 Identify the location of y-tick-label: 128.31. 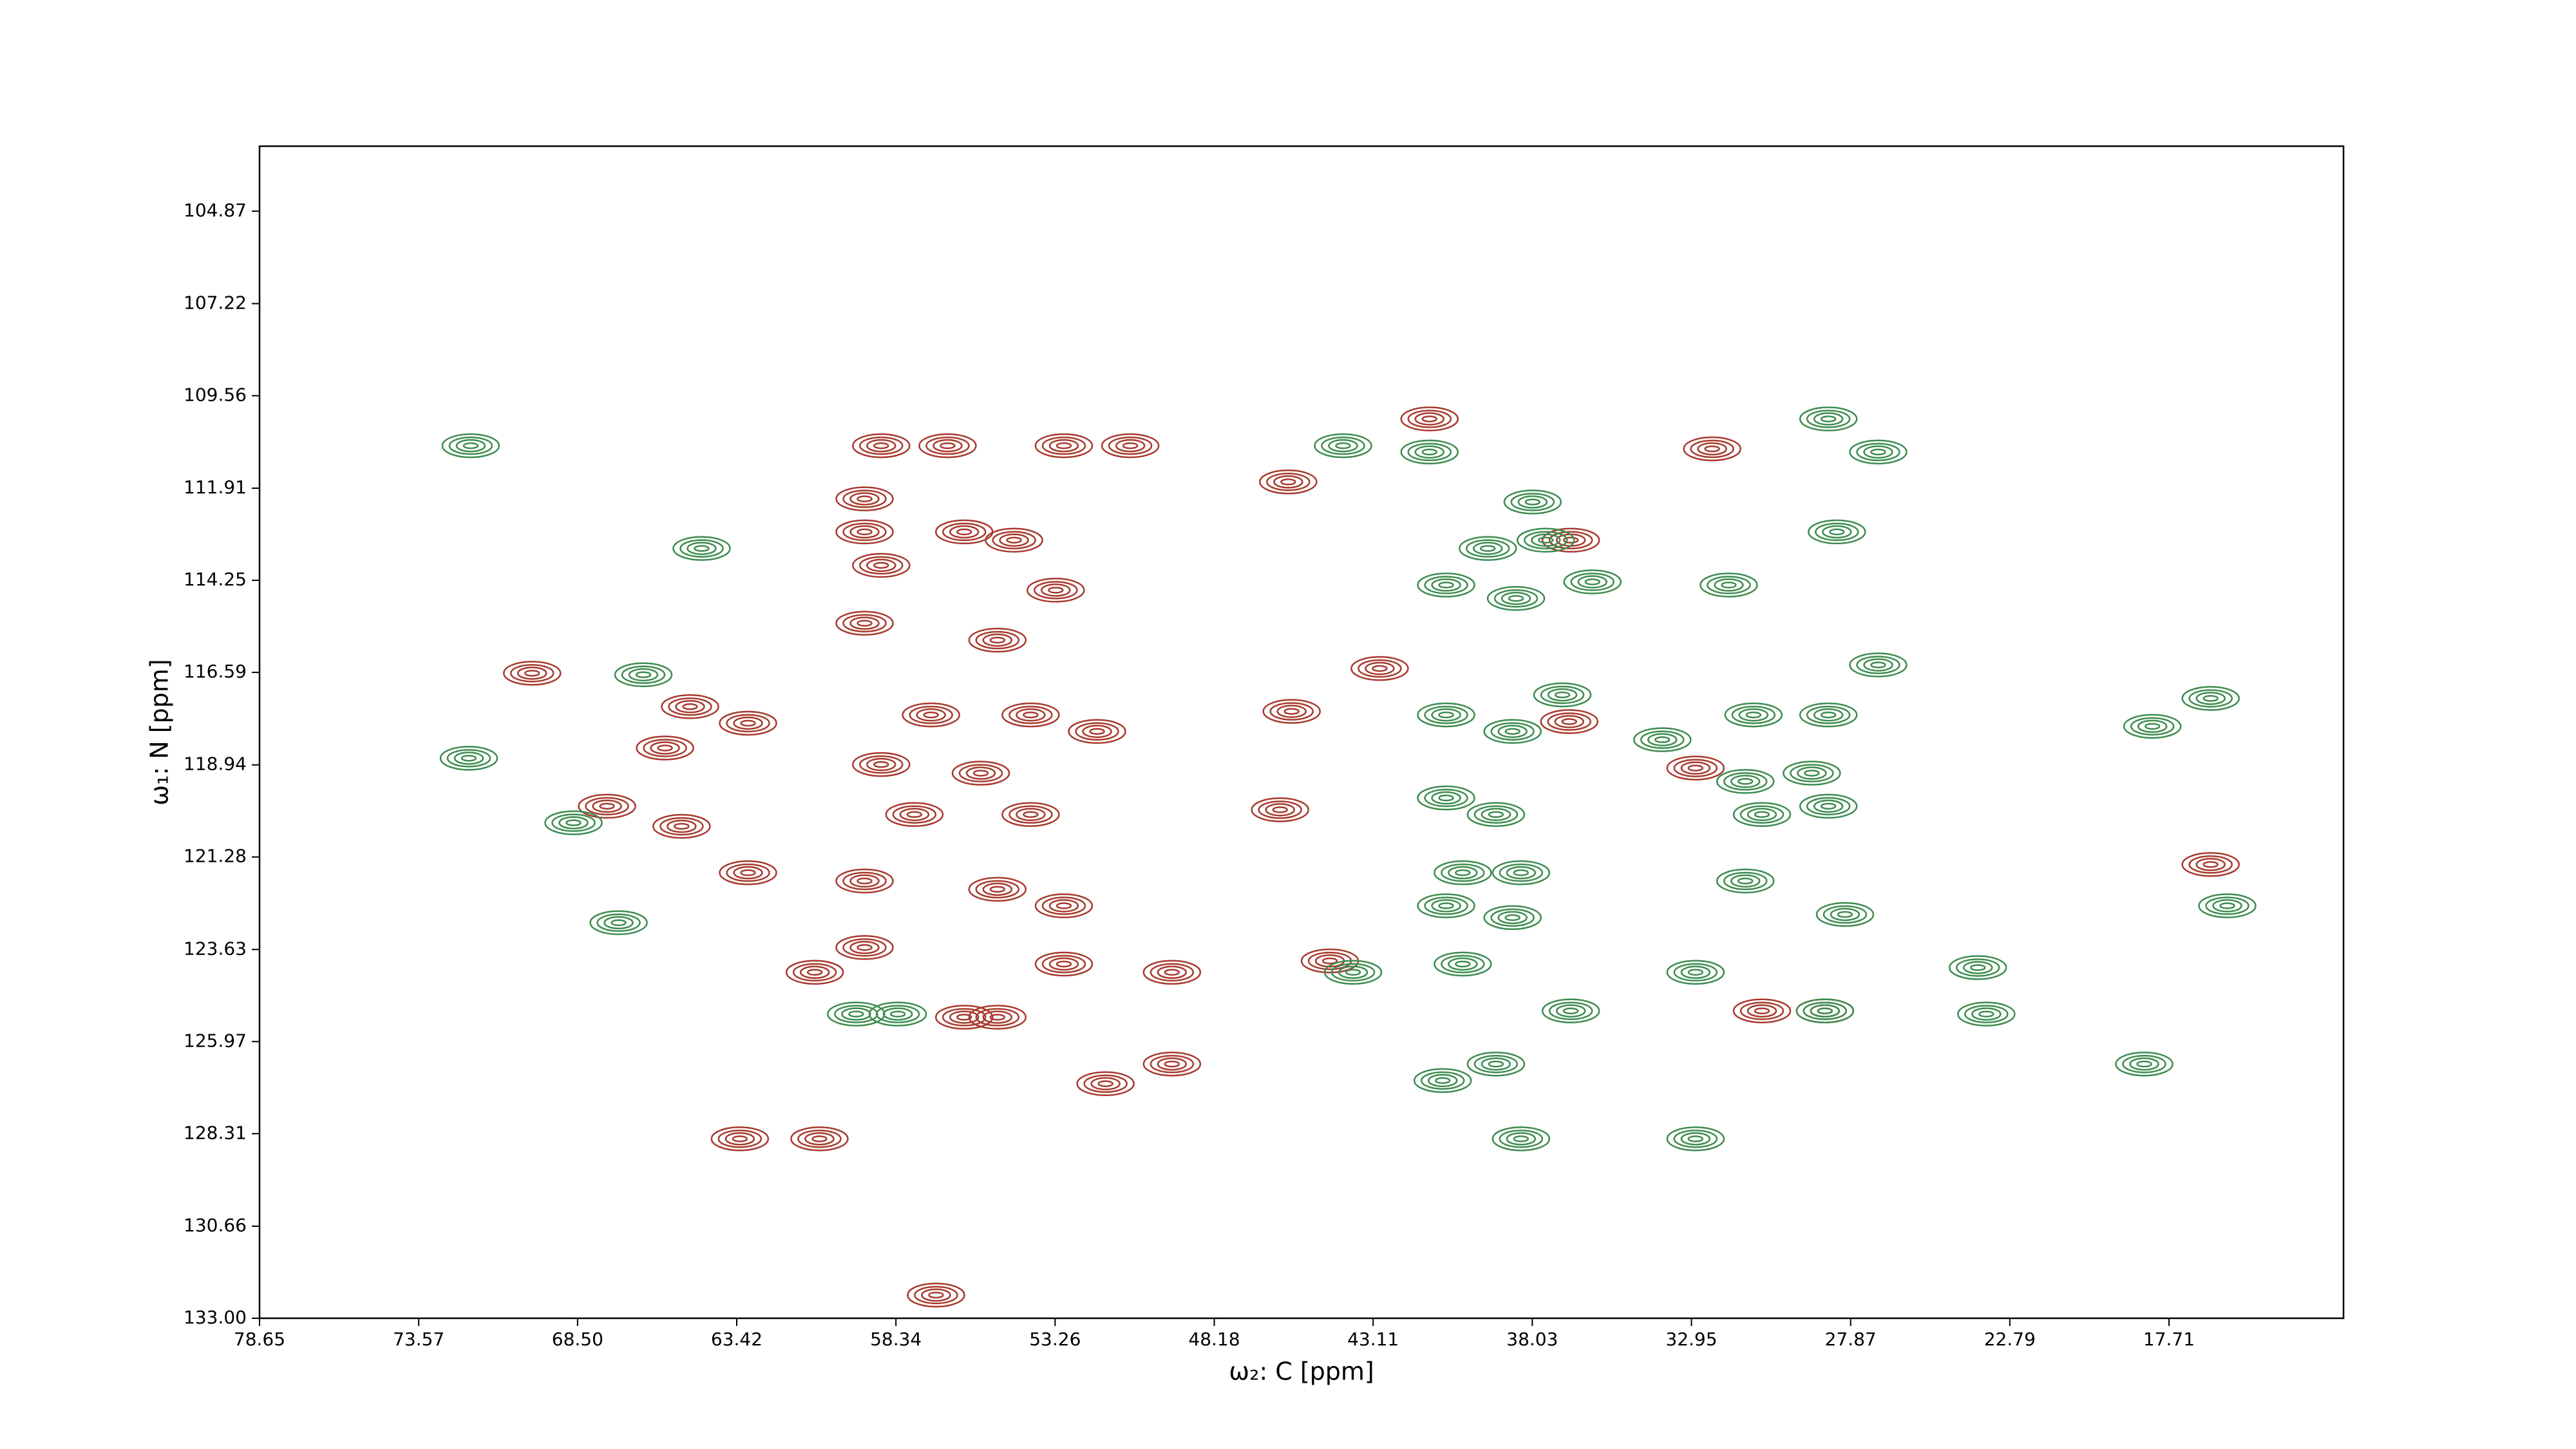
(215, 1132).